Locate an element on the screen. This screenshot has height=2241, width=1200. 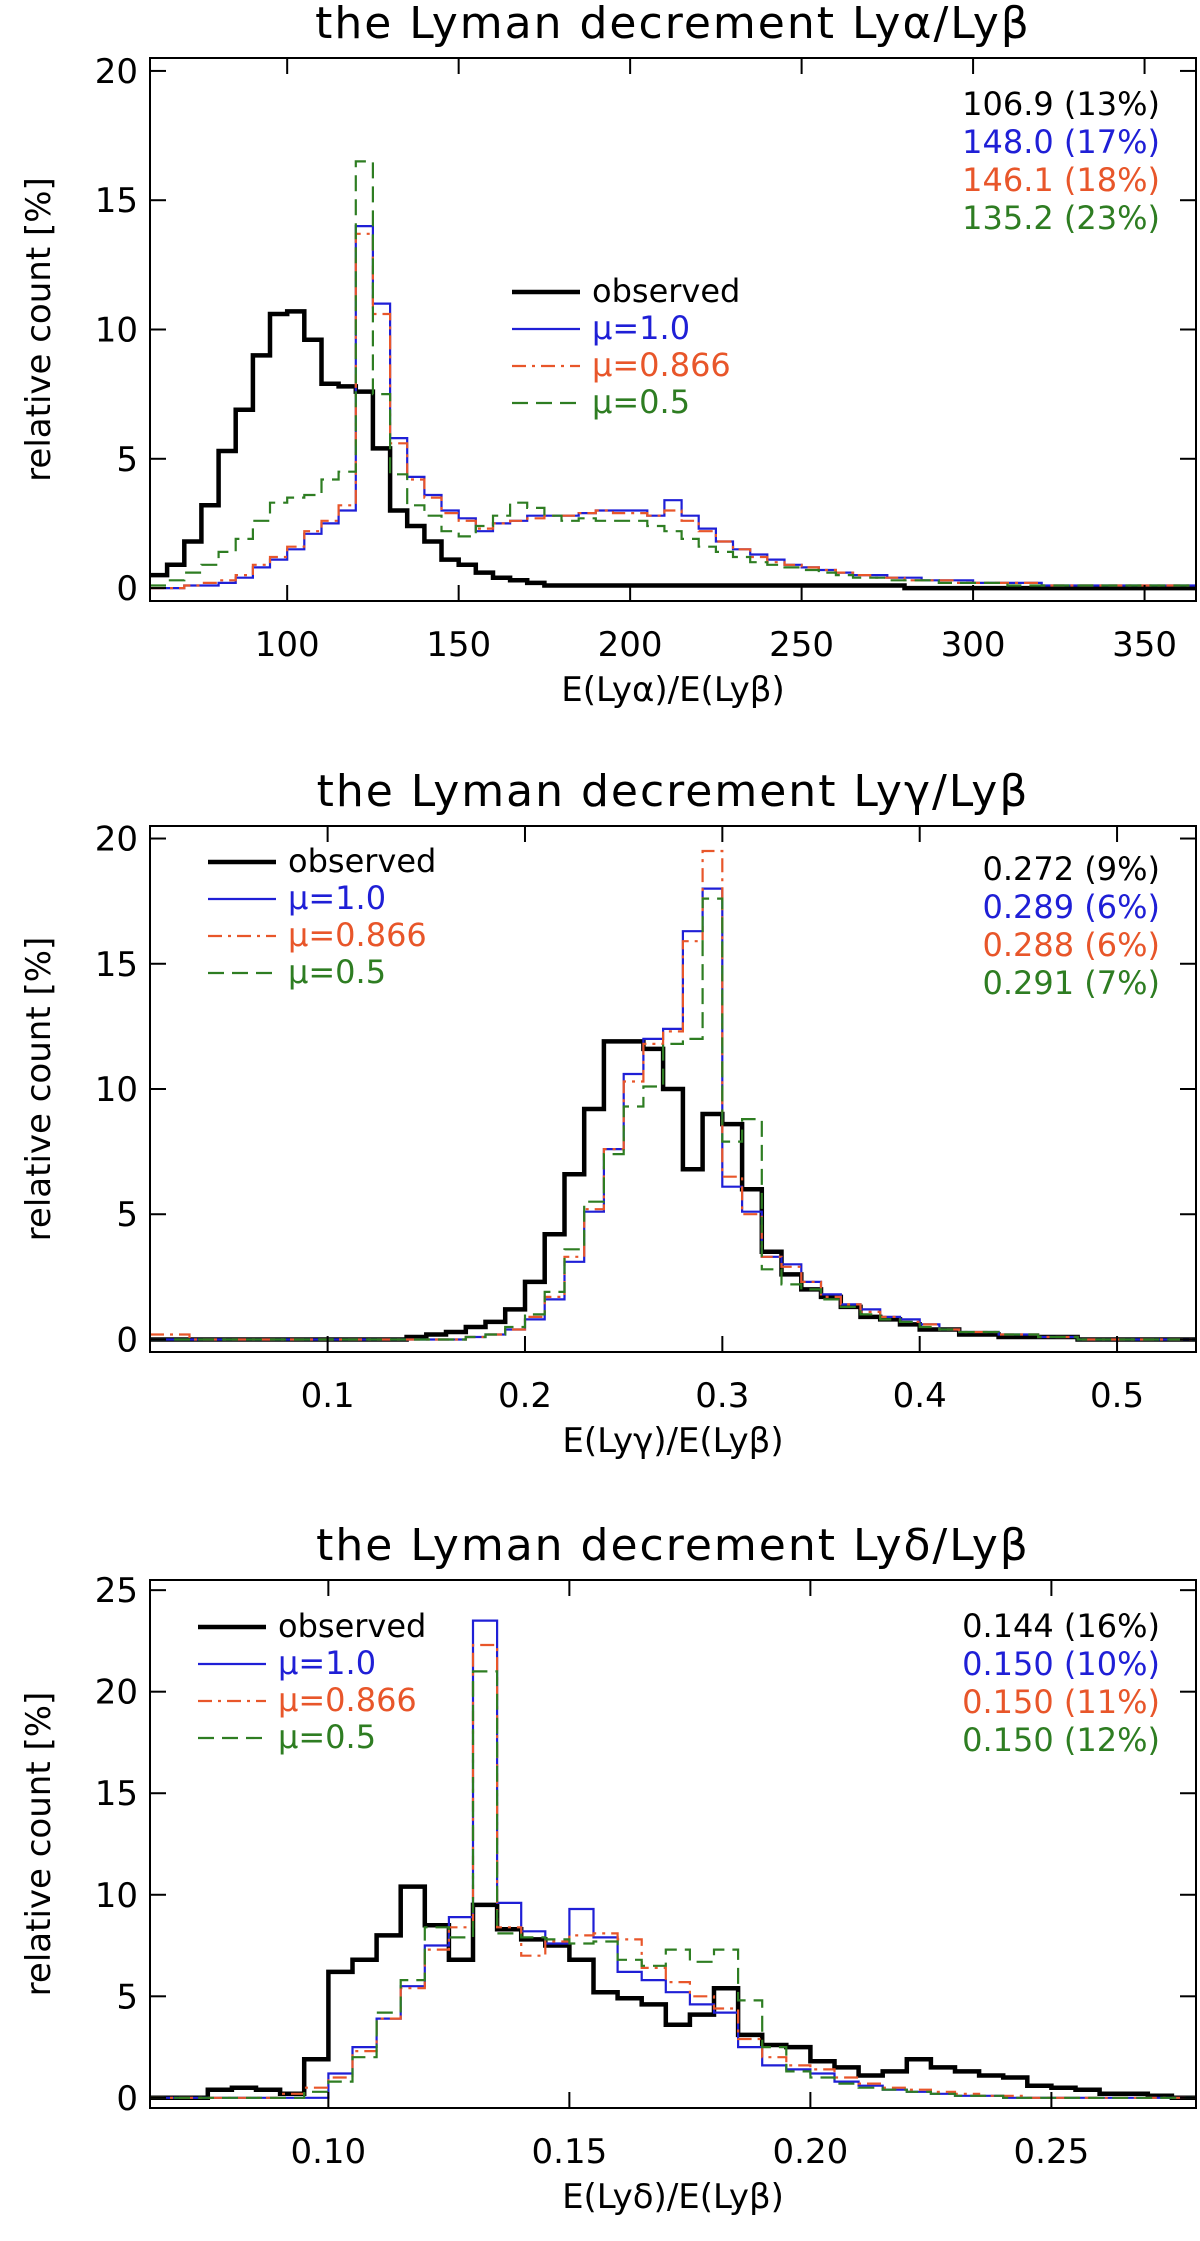
x-tick-label: 100 is located at coordinates (287, 645).